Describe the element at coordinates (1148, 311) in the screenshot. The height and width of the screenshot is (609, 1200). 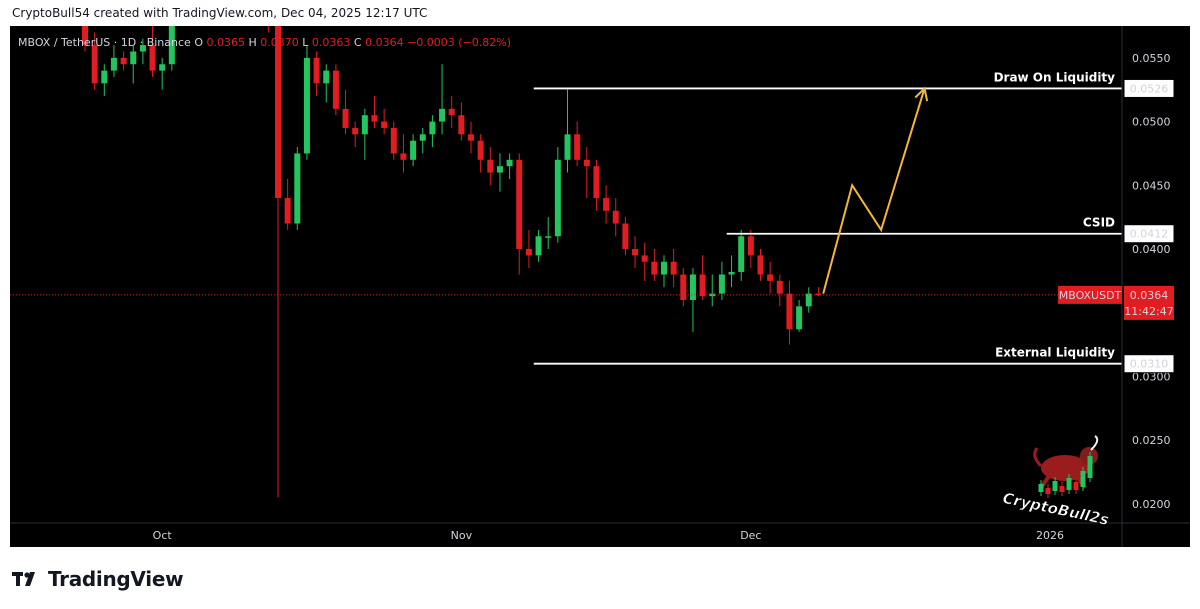
I see `candle-countdown: 11:42:47` at that location.